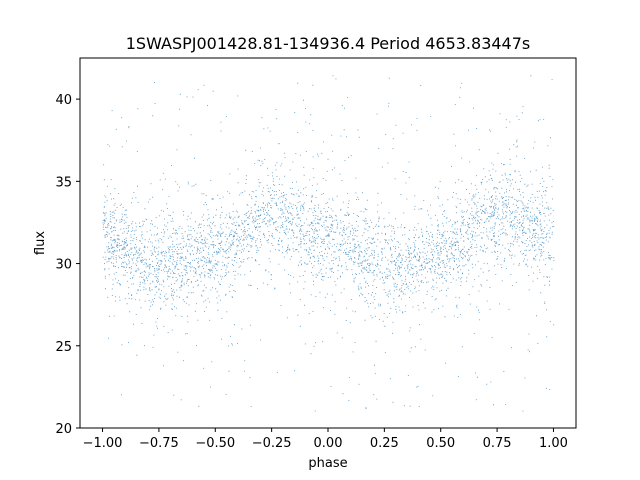 This screenshot has height=480, width=640. Describe the element at coordinates (497, 443) in the screenshot. I see `x-tick-label: 0.75` at that location.